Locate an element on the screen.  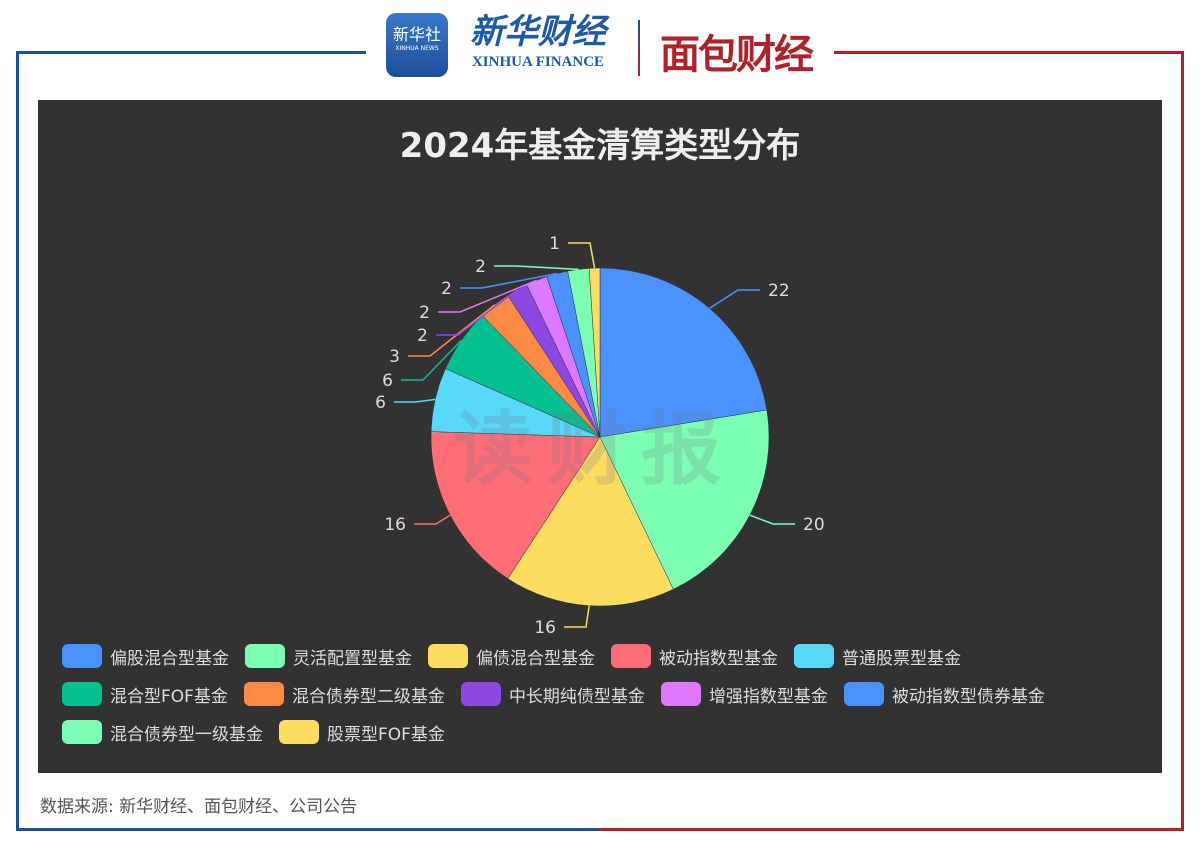
data-label-1: 20 is located at coordinates (814, 525).